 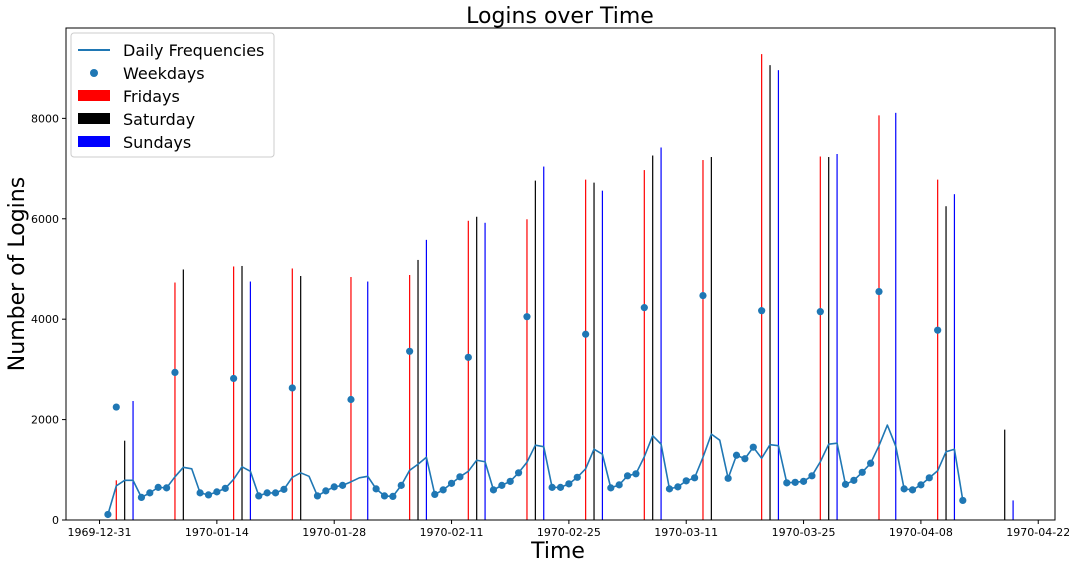 What do you see at coordinates (172, 95) in the screenshot?
I see `legend-frame` at bounding box center [172, 95].